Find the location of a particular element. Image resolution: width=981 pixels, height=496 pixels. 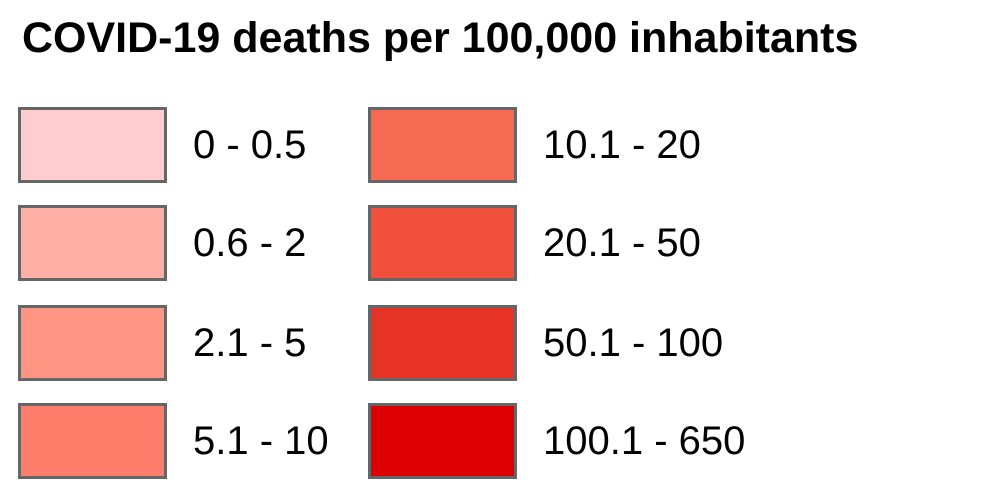

legend-item-1: 0.6 - 2 is located at coordinates (218, 243).